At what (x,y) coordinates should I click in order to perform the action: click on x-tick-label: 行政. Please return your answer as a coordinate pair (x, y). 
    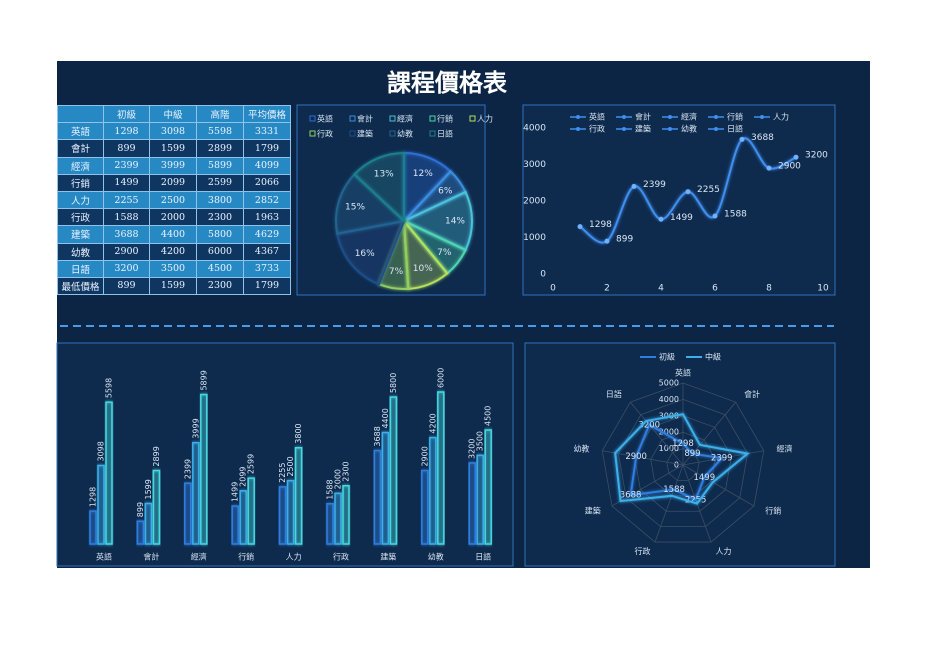
    Looking at the image, I should click on (341, 557).